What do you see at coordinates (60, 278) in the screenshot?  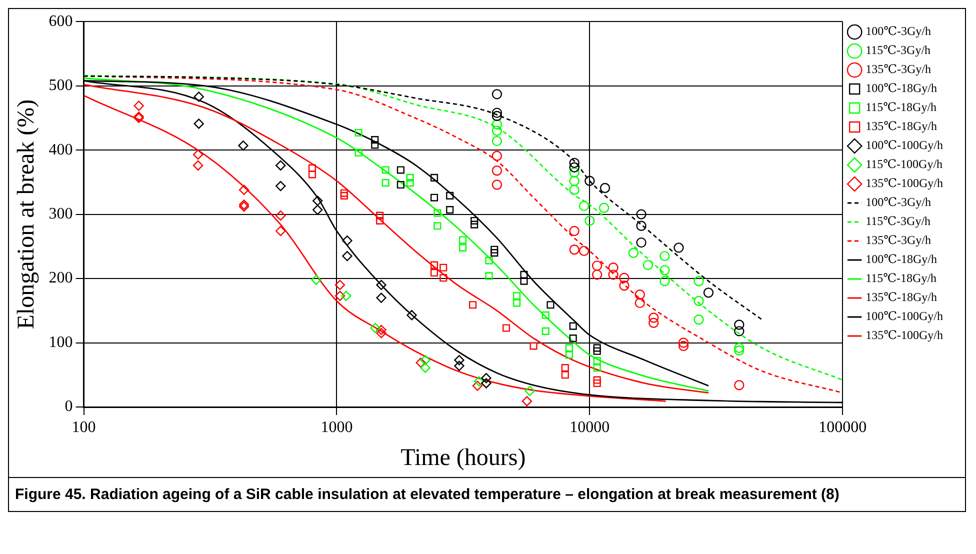 I see `y-tick-label: 200` at bounding box center [60, 278].